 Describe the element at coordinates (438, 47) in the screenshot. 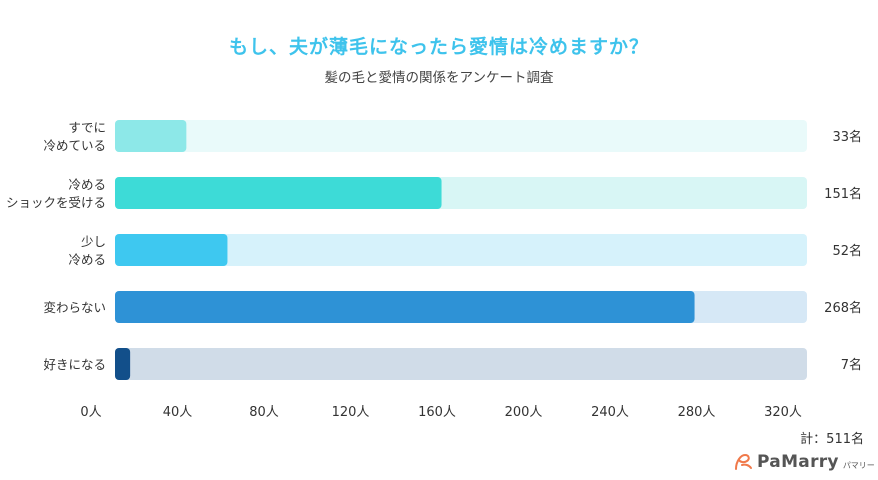

I see `chart-title: もし、夫が薄毛になったら愛情は冷めますか？` at that location.